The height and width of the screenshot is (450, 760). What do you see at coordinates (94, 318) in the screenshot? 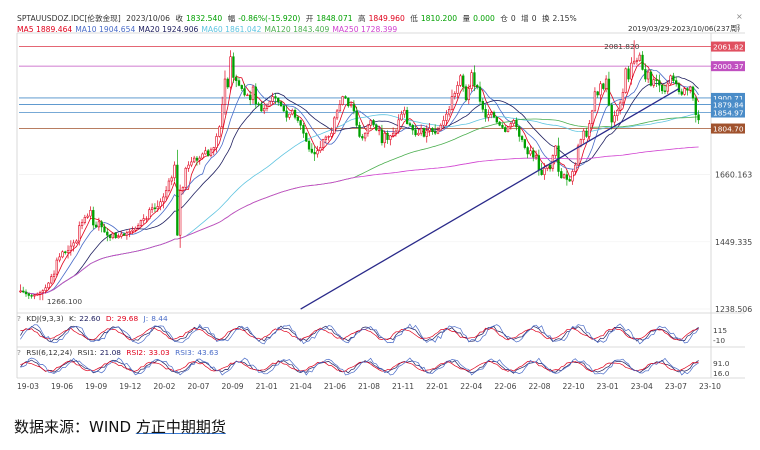
I see `kdj-legend: ? KDJ(9,3,3) K: 22.60 D: 29.68 J: 8.44` at bounding box center [94, 318].